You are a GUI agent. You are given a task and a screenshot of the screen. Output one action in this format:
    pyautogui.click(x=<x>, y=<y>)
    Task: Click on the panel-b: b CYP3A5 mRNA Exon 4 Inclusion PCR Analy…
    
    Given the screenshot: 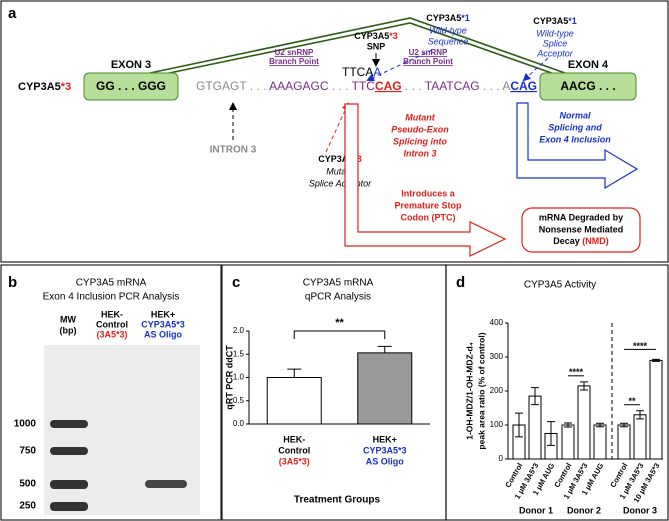 What is the action you would take?
    pyautogui.click(x=104, y=394)
    